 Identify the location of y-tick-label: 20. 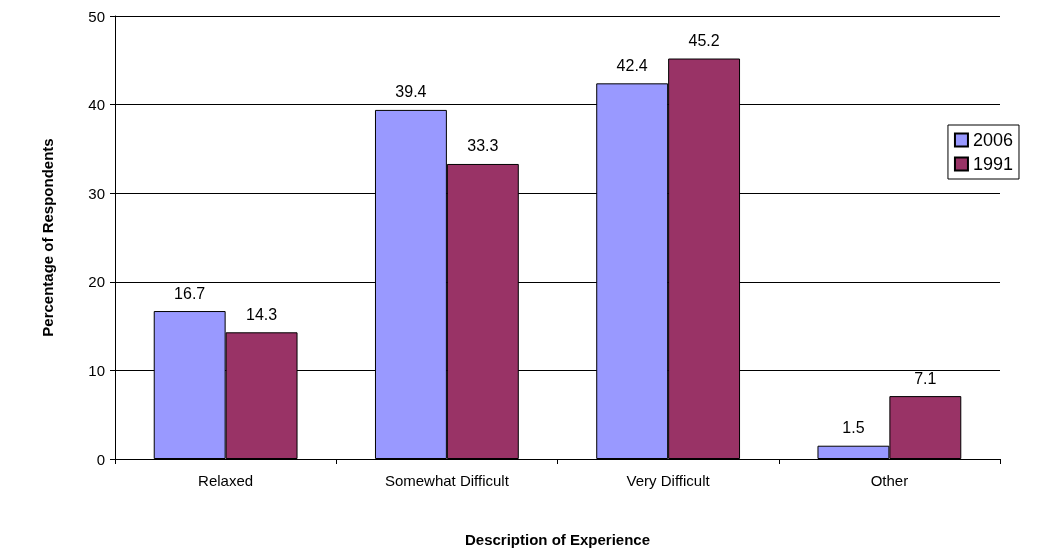
(96, 282).